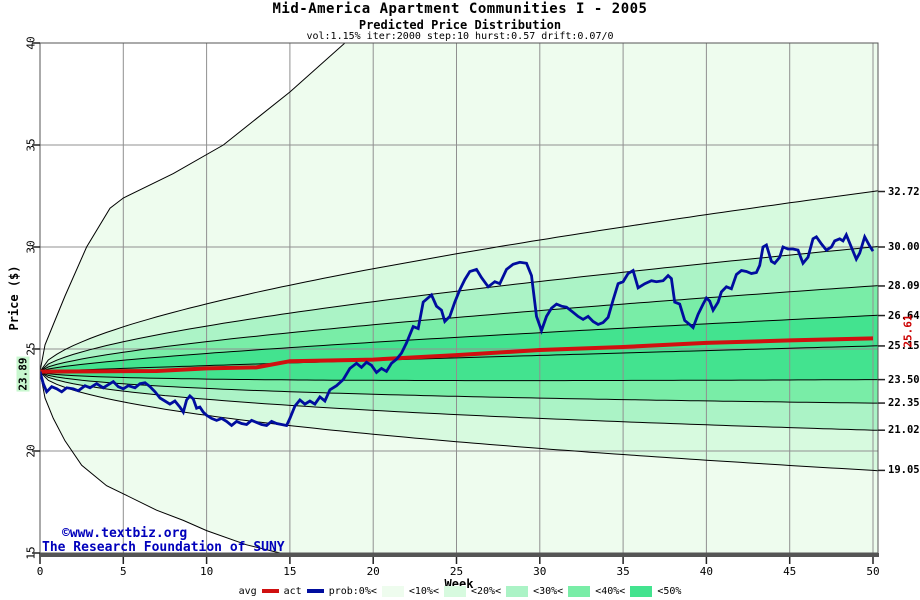 The width and height of the screenshot is (920, 600). What do you see at coordinates (14, 298) in the screenshot?
I see `y-axis-label: Price ($)` at bounding box center [14, 298].